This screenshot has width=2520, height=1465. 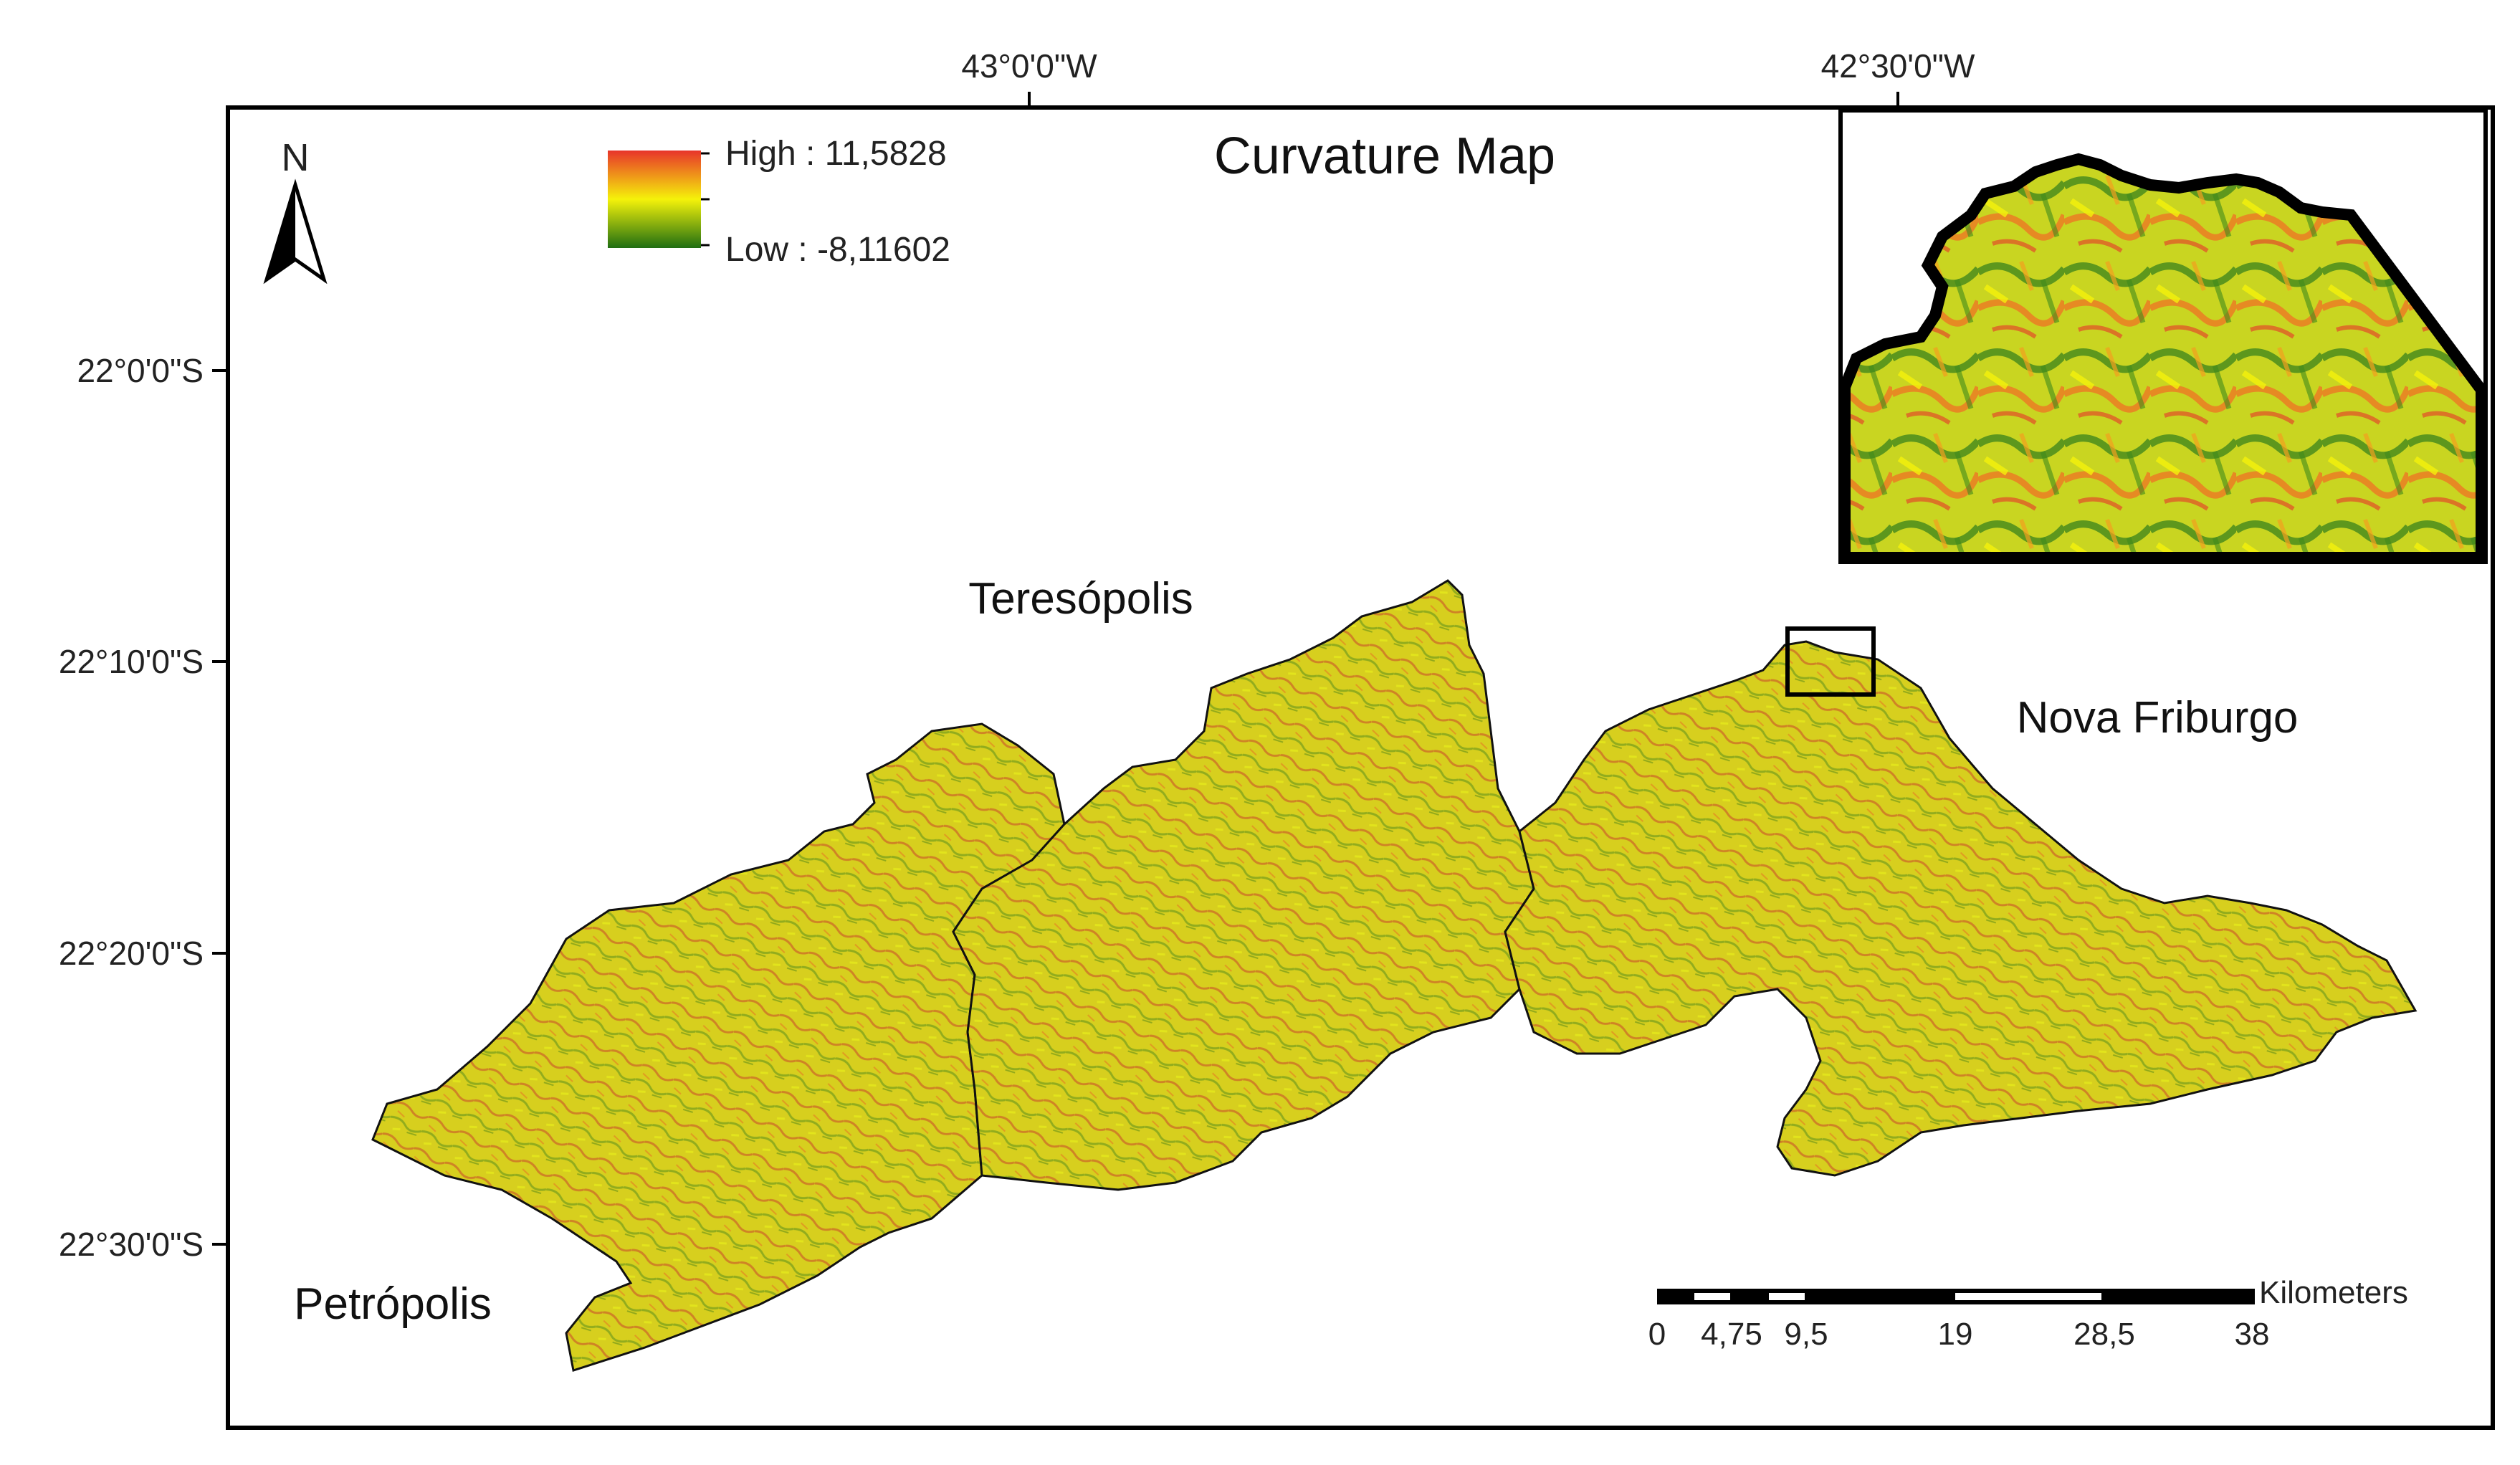 I want to click on latitude-label-22-20s: 22°20'0"S, so click(x=131, y=953).